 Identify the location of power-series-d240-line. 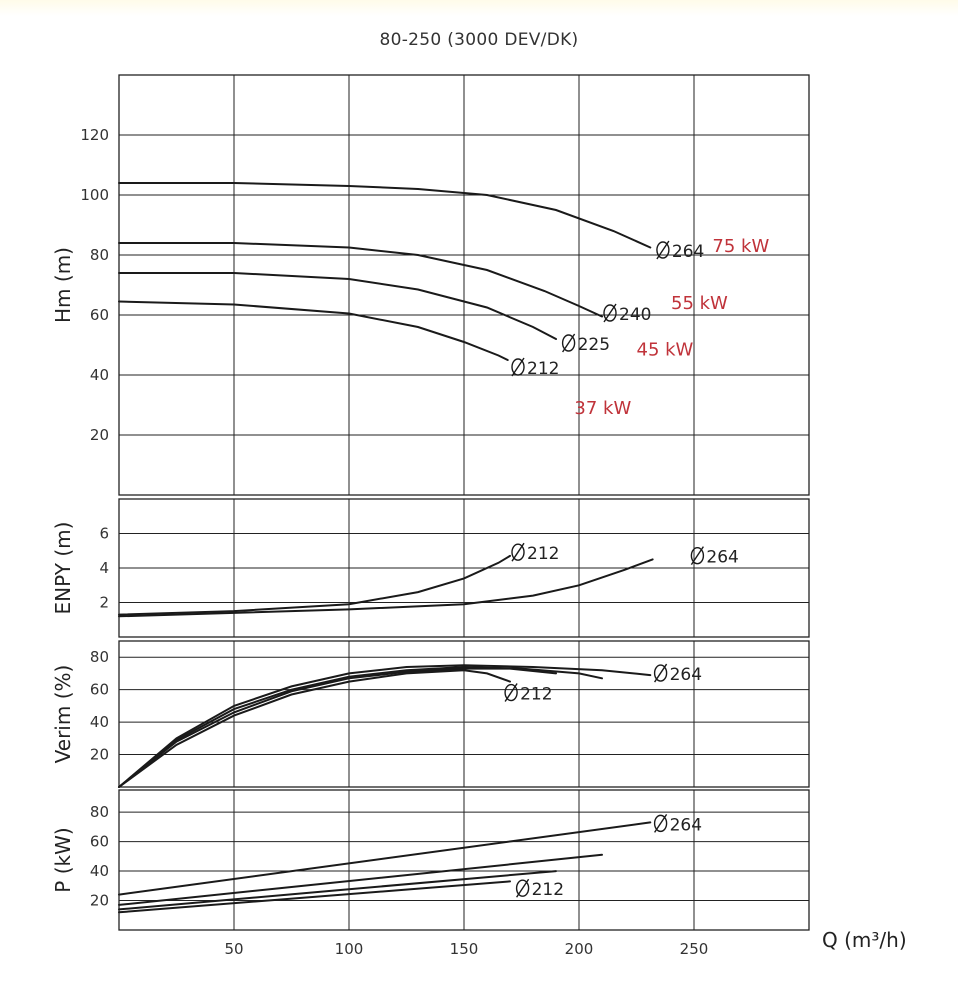
(360, 879).